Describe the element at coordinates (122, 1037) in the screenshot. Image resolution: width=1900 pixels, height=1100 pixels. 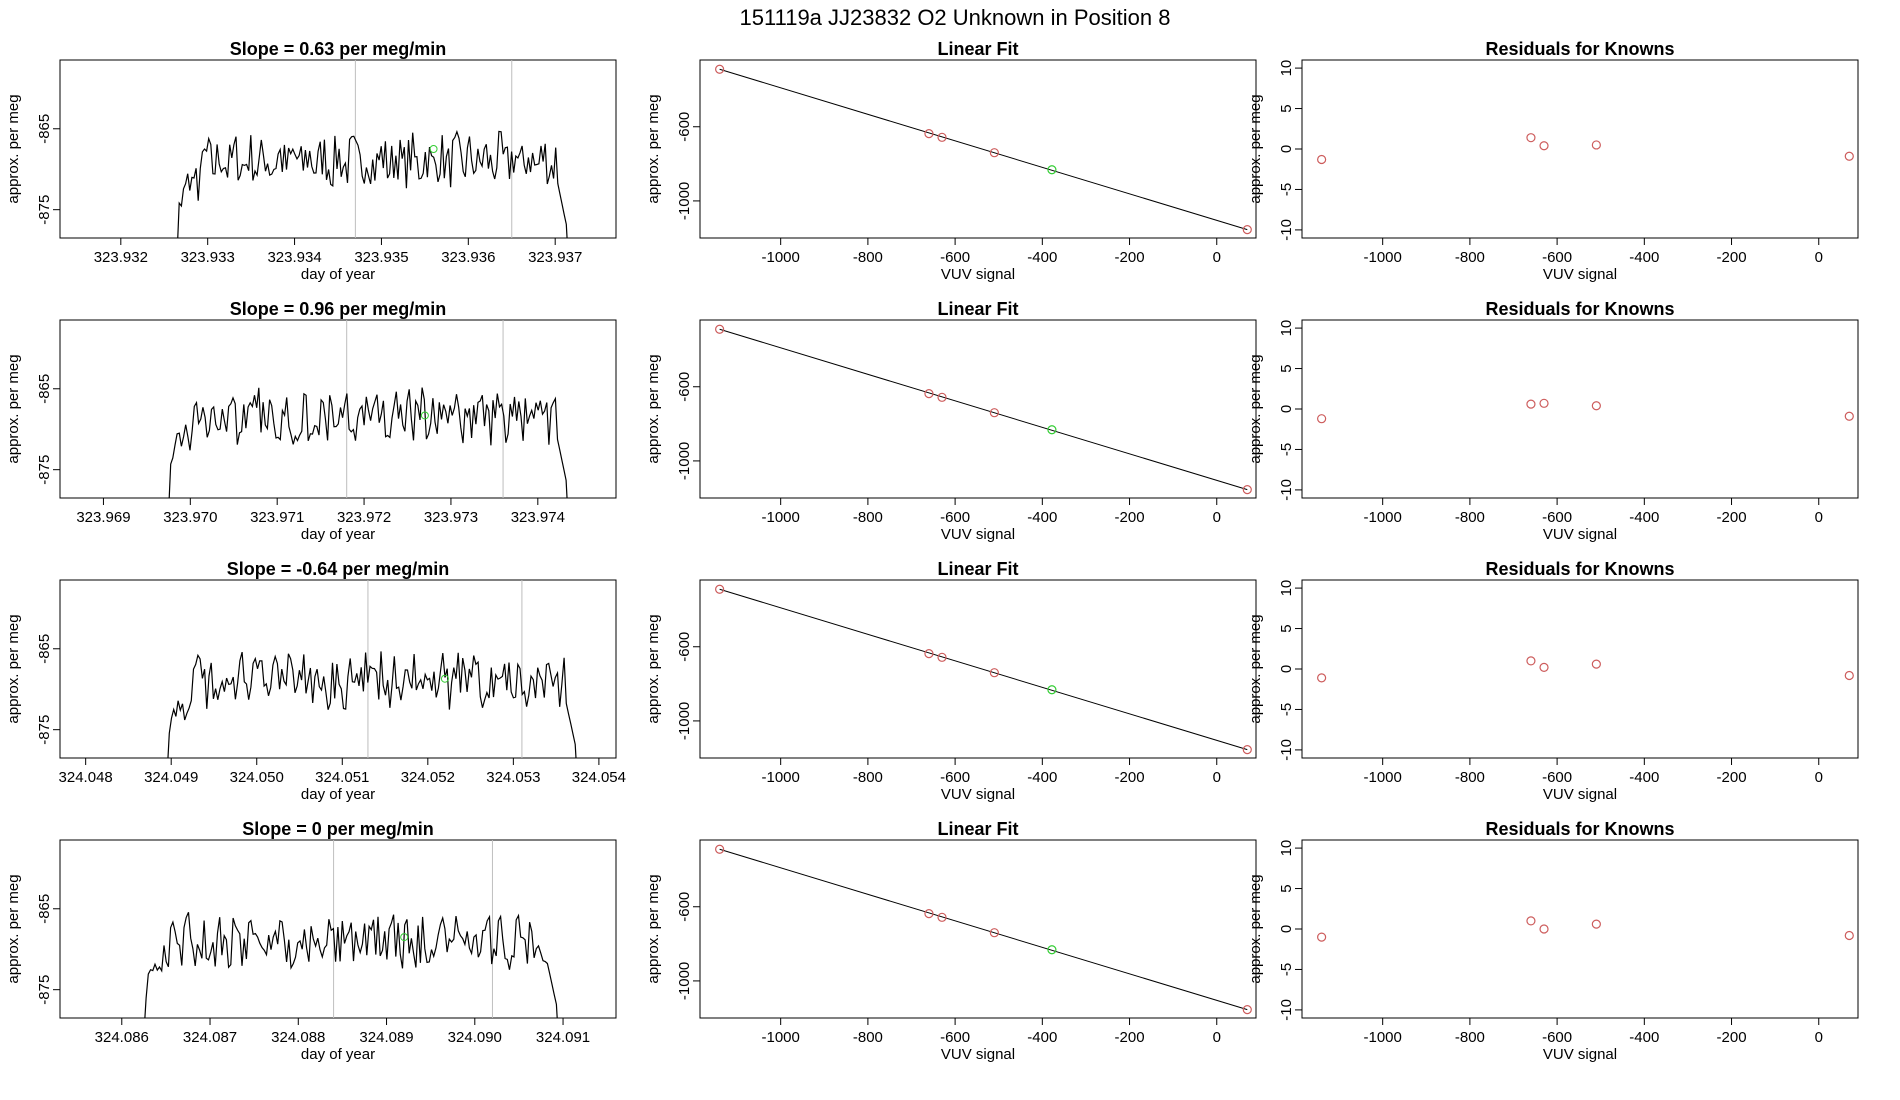
I see `x-tick-label: 324.086` at that location.